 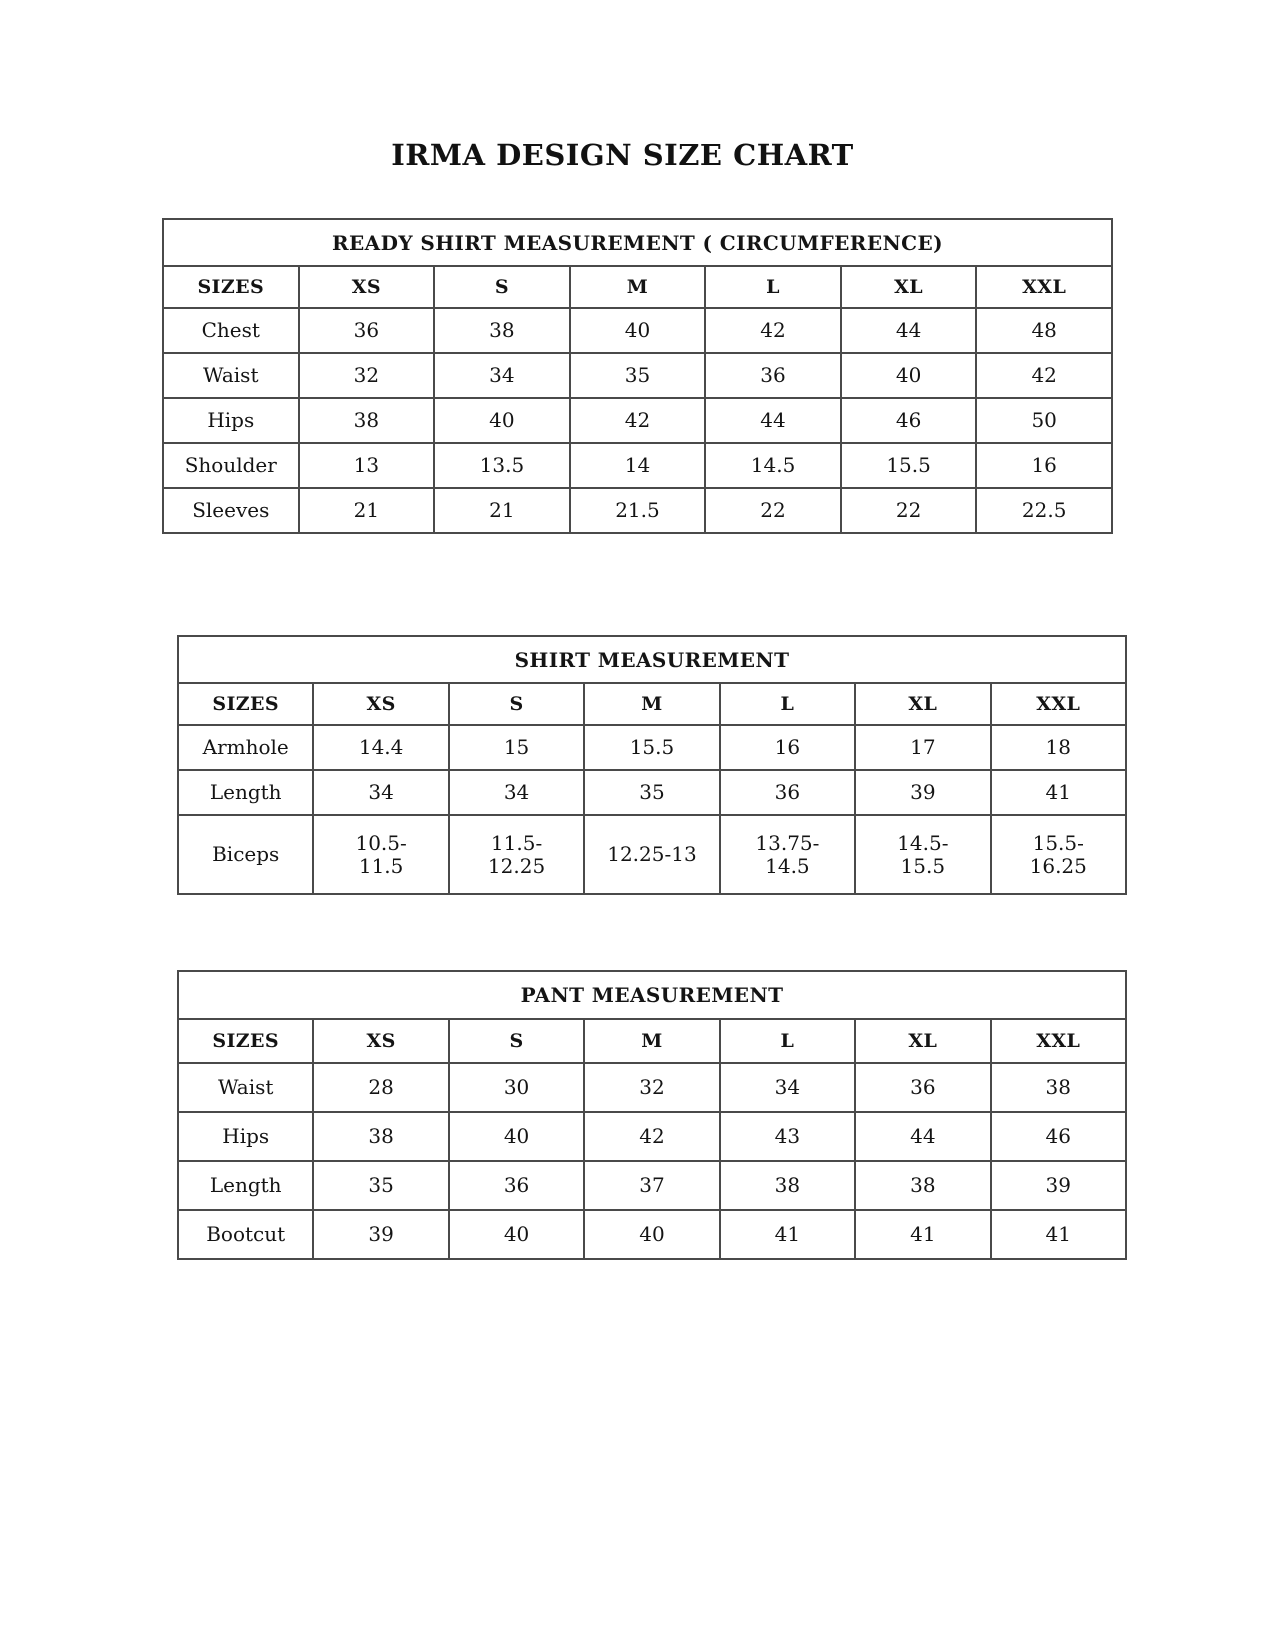 I want to click on table-cell: 21, so click(x=366, y=510).